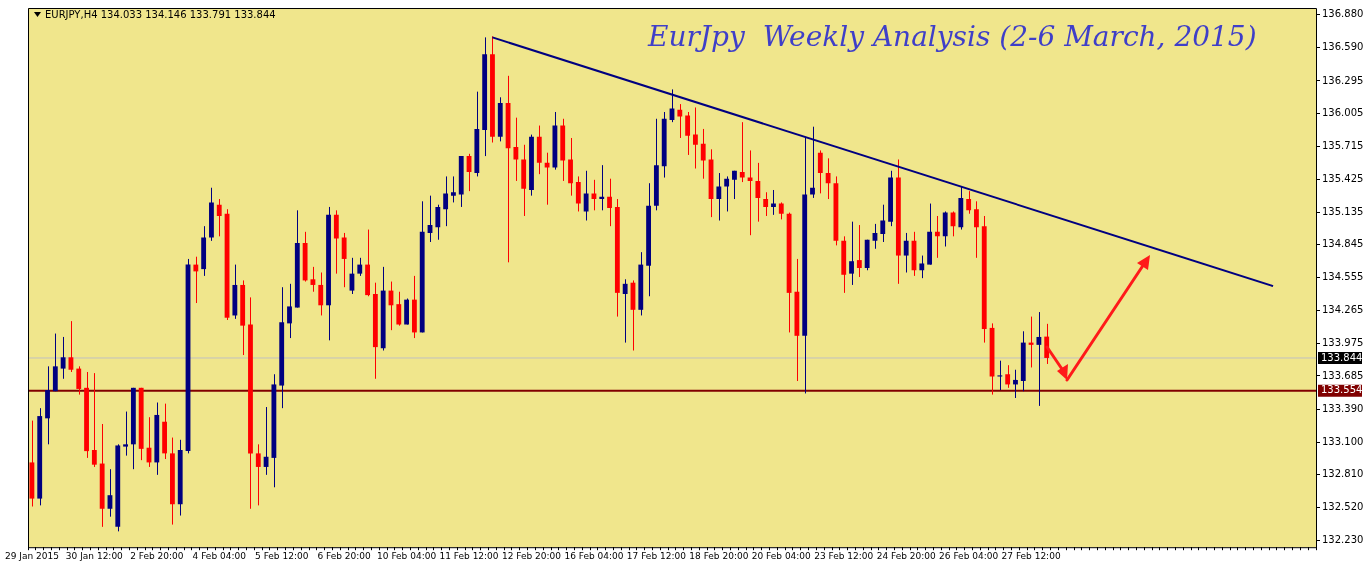 This screenshot has height=565, width=1365. Describe the element at coordinates (906, 555) in the screenshot. I see `x-tick-label: 24 Feb 20:00` at that location.